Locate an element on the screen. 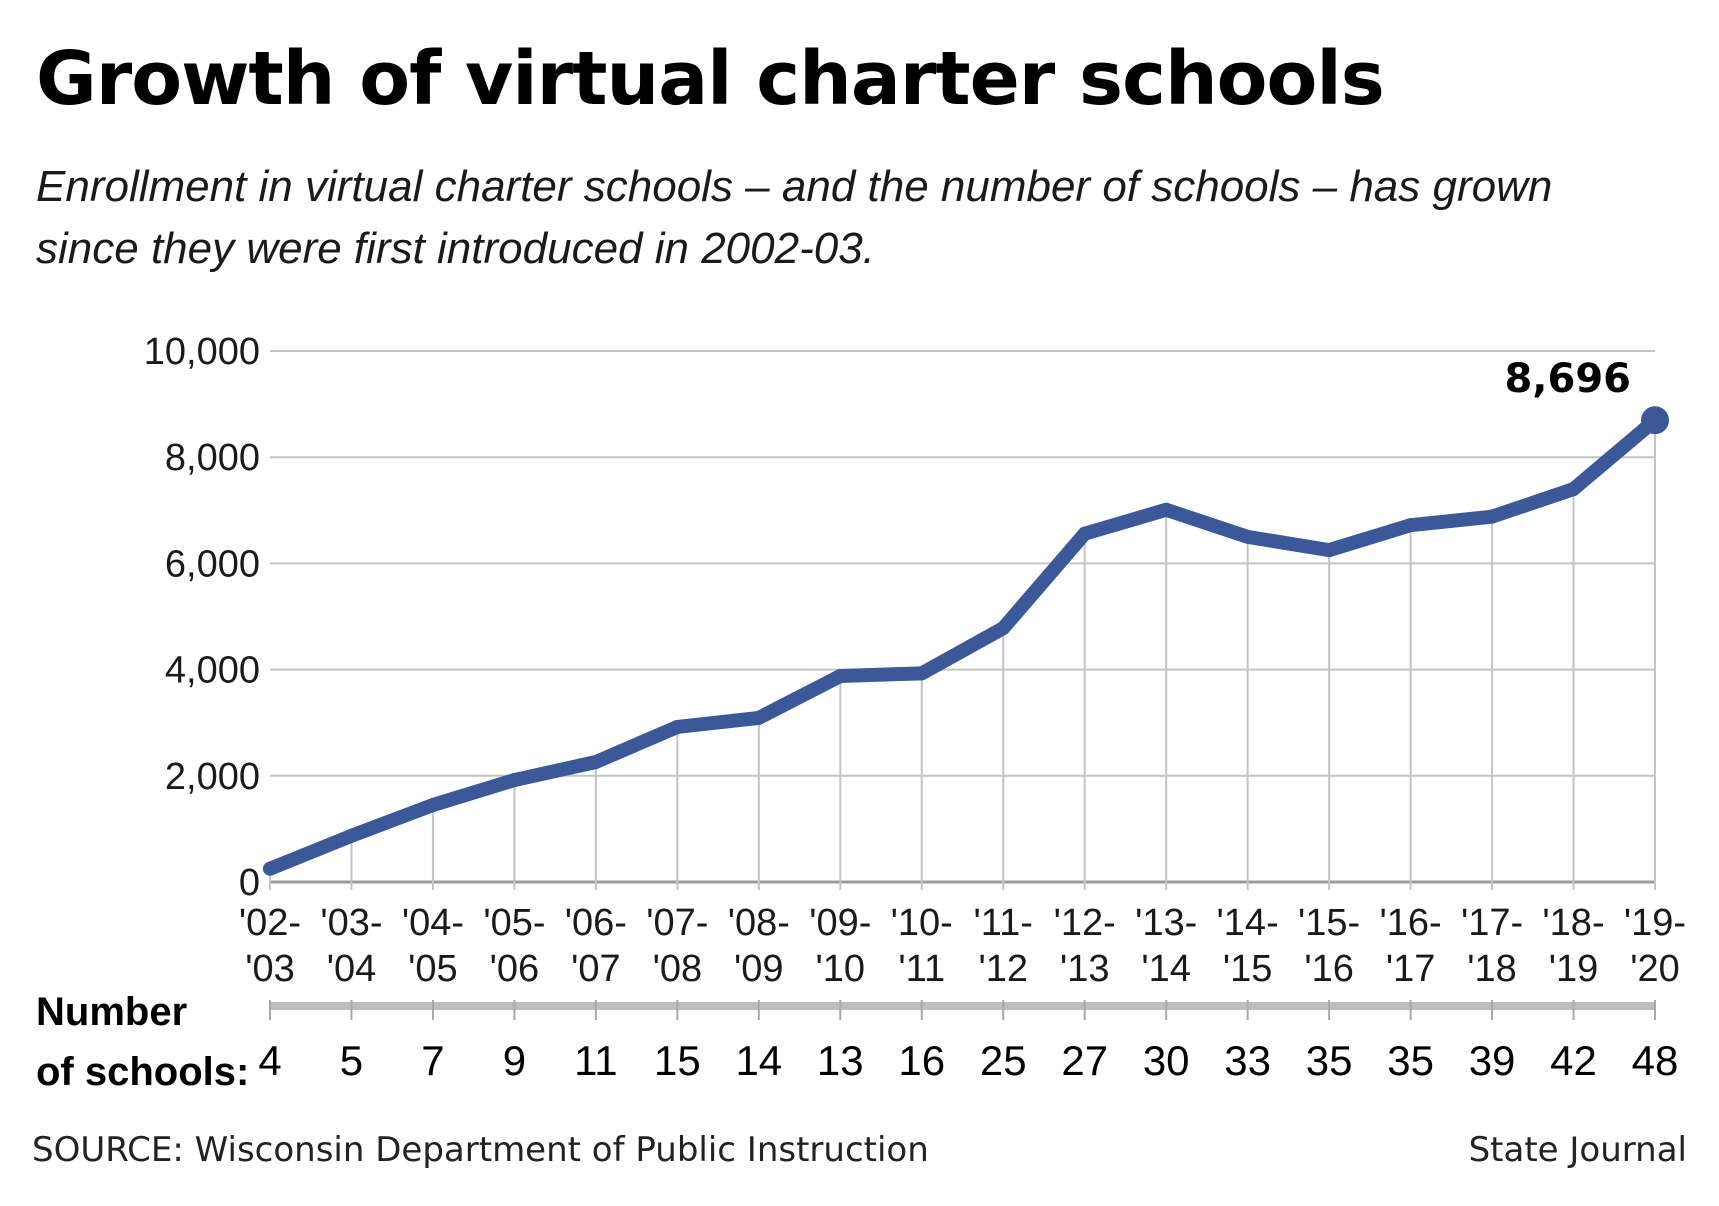  x-tick-label: '12- is located at coordinates (1085, 923).